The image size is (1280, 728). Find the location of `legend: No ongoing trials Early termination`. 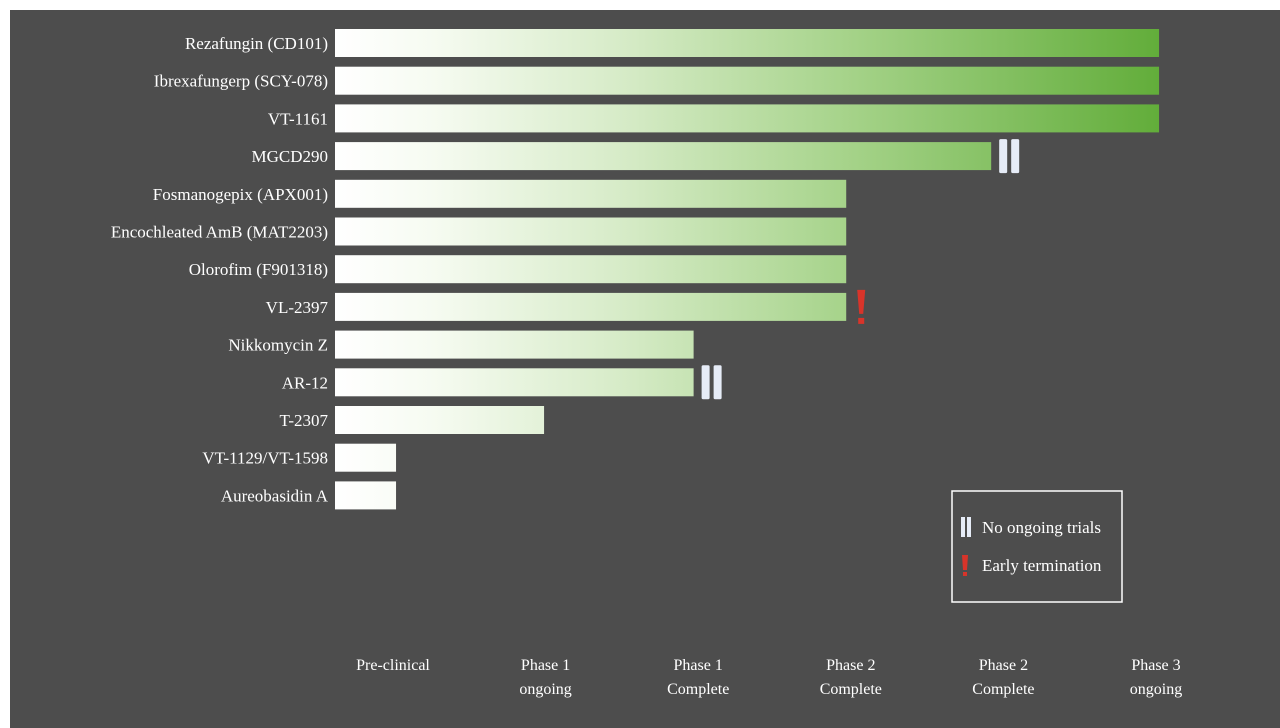

legend: No ongoing trials Early termination is located at coordinates (1037, 546).